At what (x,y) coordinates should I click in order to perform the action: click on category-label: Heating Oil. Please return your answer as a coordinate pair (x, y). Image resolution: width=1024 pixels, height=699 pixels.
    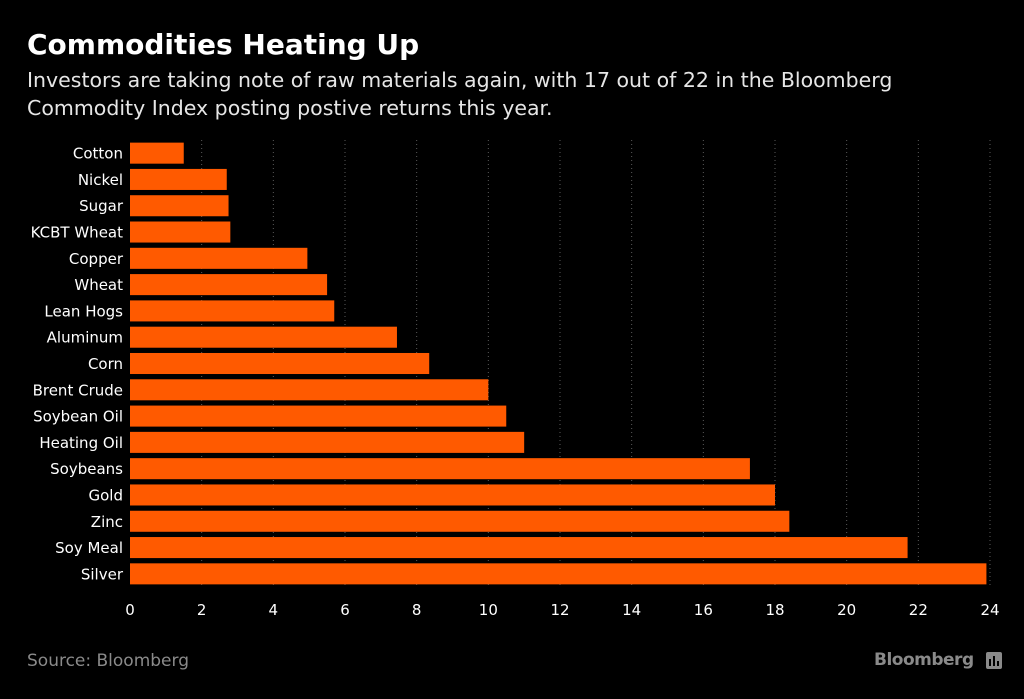
    Looking at the image, I should click on (81, 443).